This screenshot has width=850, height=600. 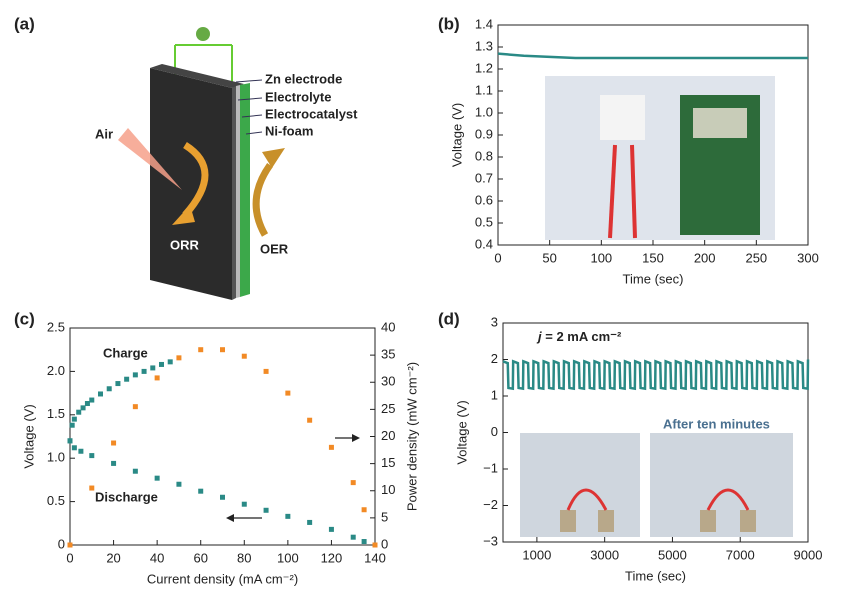 I want to click on y2-tick-label: 25, so click(x=388, y=408).